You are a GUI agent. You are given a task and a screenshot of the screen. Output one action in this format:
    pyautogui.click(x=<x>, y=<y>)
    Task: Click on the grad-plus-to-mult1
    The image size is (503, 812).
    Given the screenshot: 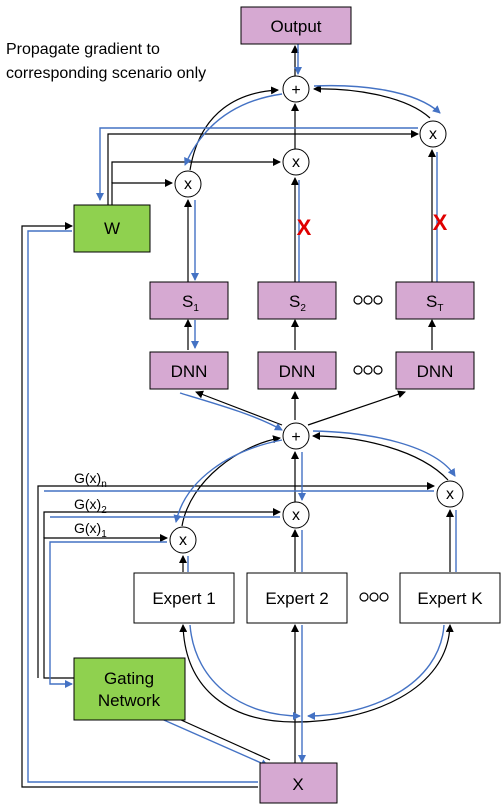 What is the action you would take?
    pyautogui.click(x=233, y=129)
    